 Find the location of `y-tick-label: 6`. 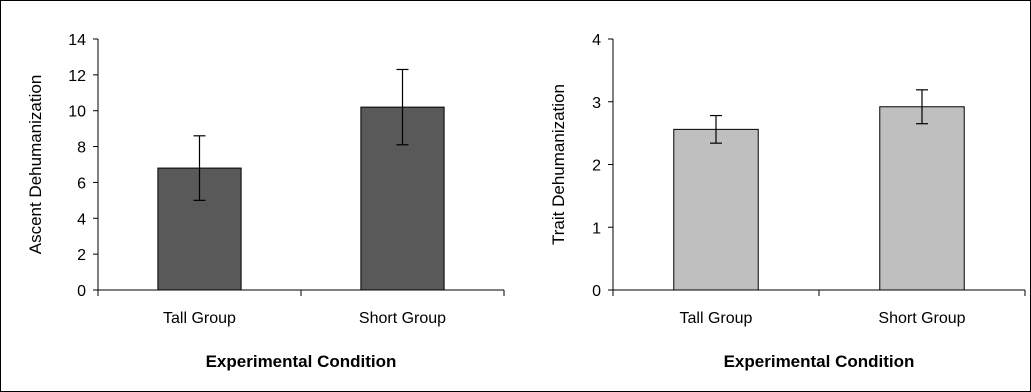

y-tick-label: 6 is located at coordinates (81, 183).